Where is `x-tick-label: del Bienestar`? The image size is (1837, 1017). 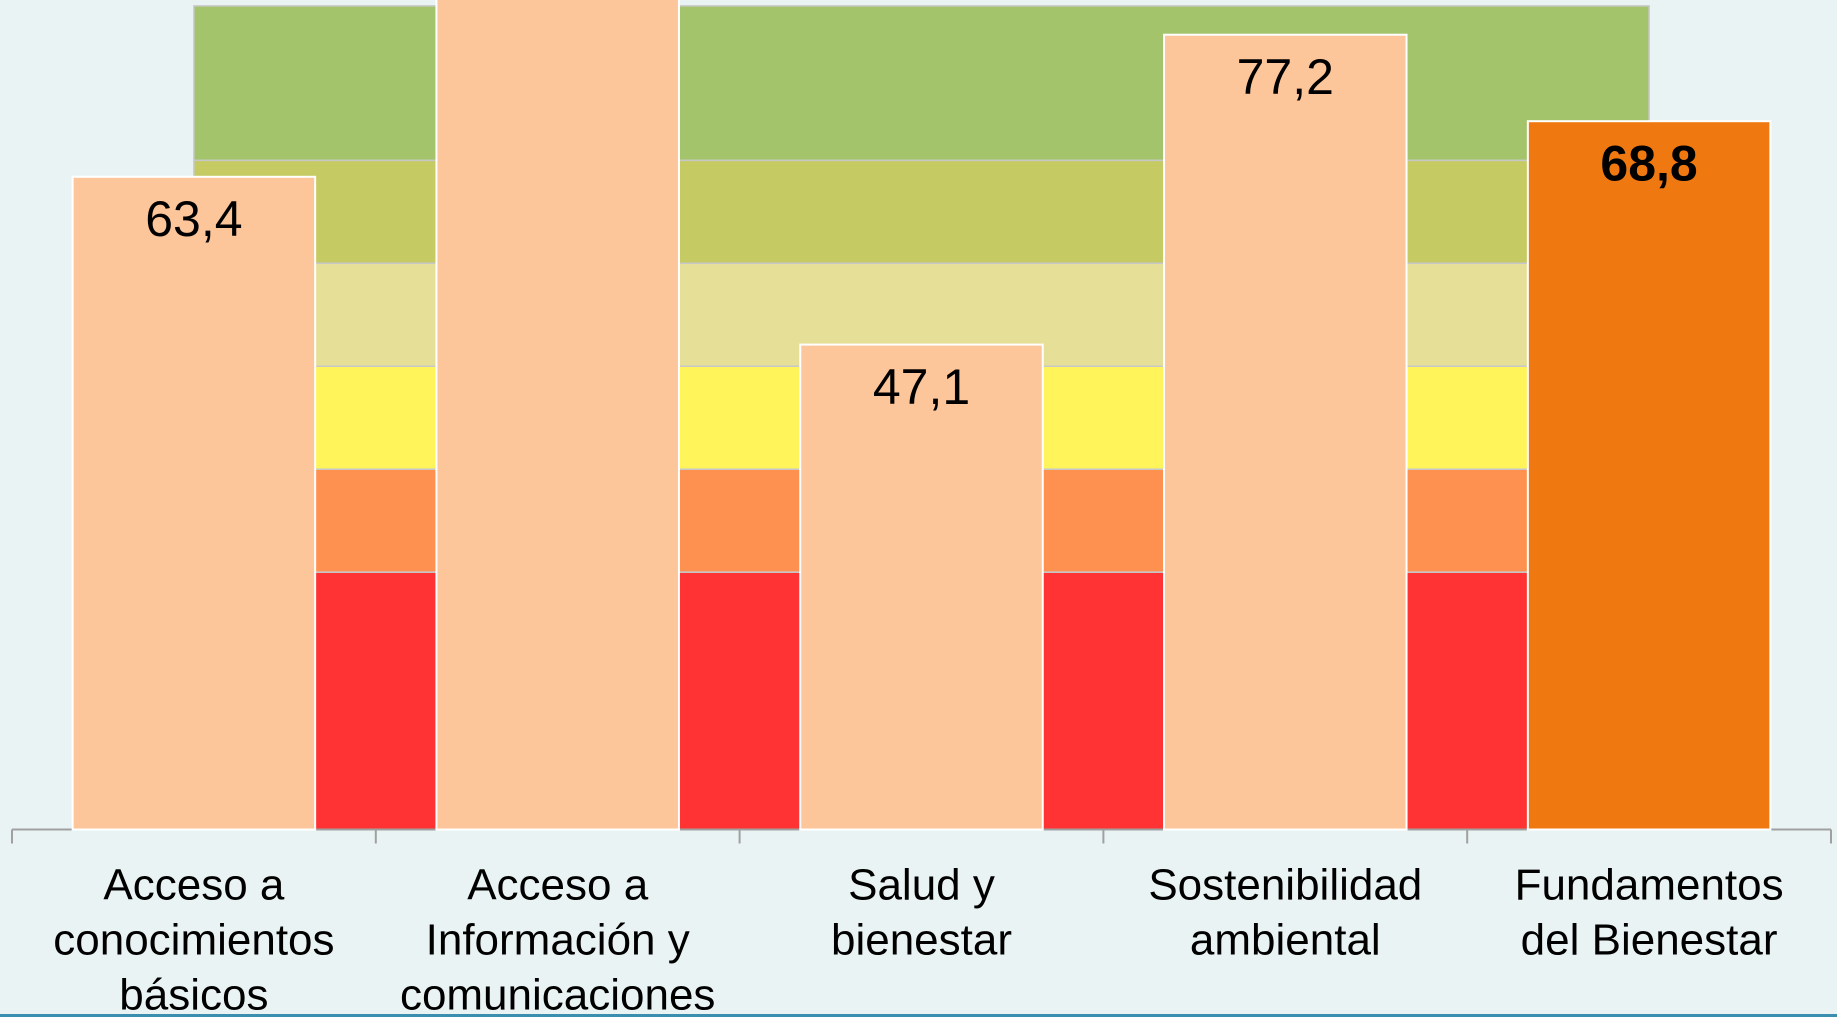
x-tick-label: del Bienestar is located at coordinates (1649, 940).